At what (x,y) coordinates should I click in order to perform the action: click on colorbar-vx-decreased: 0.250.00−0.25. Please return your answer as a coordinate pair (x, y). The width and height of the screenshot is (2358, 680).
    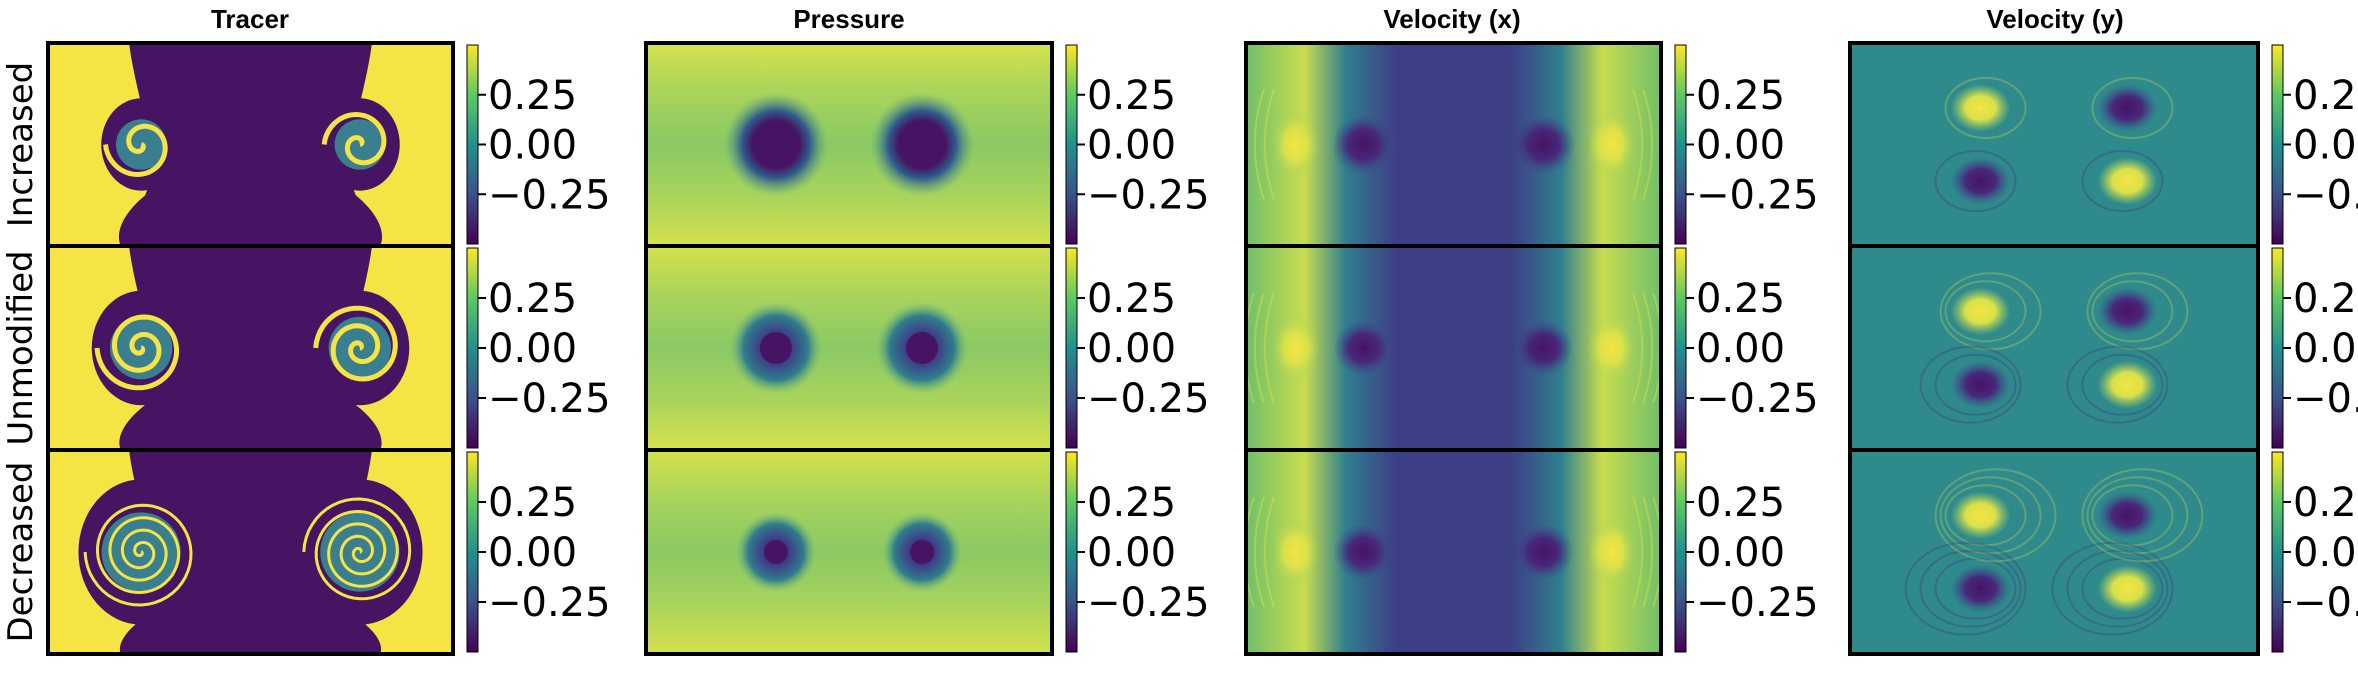
    Looking at the image, I should click on (1746, 552).